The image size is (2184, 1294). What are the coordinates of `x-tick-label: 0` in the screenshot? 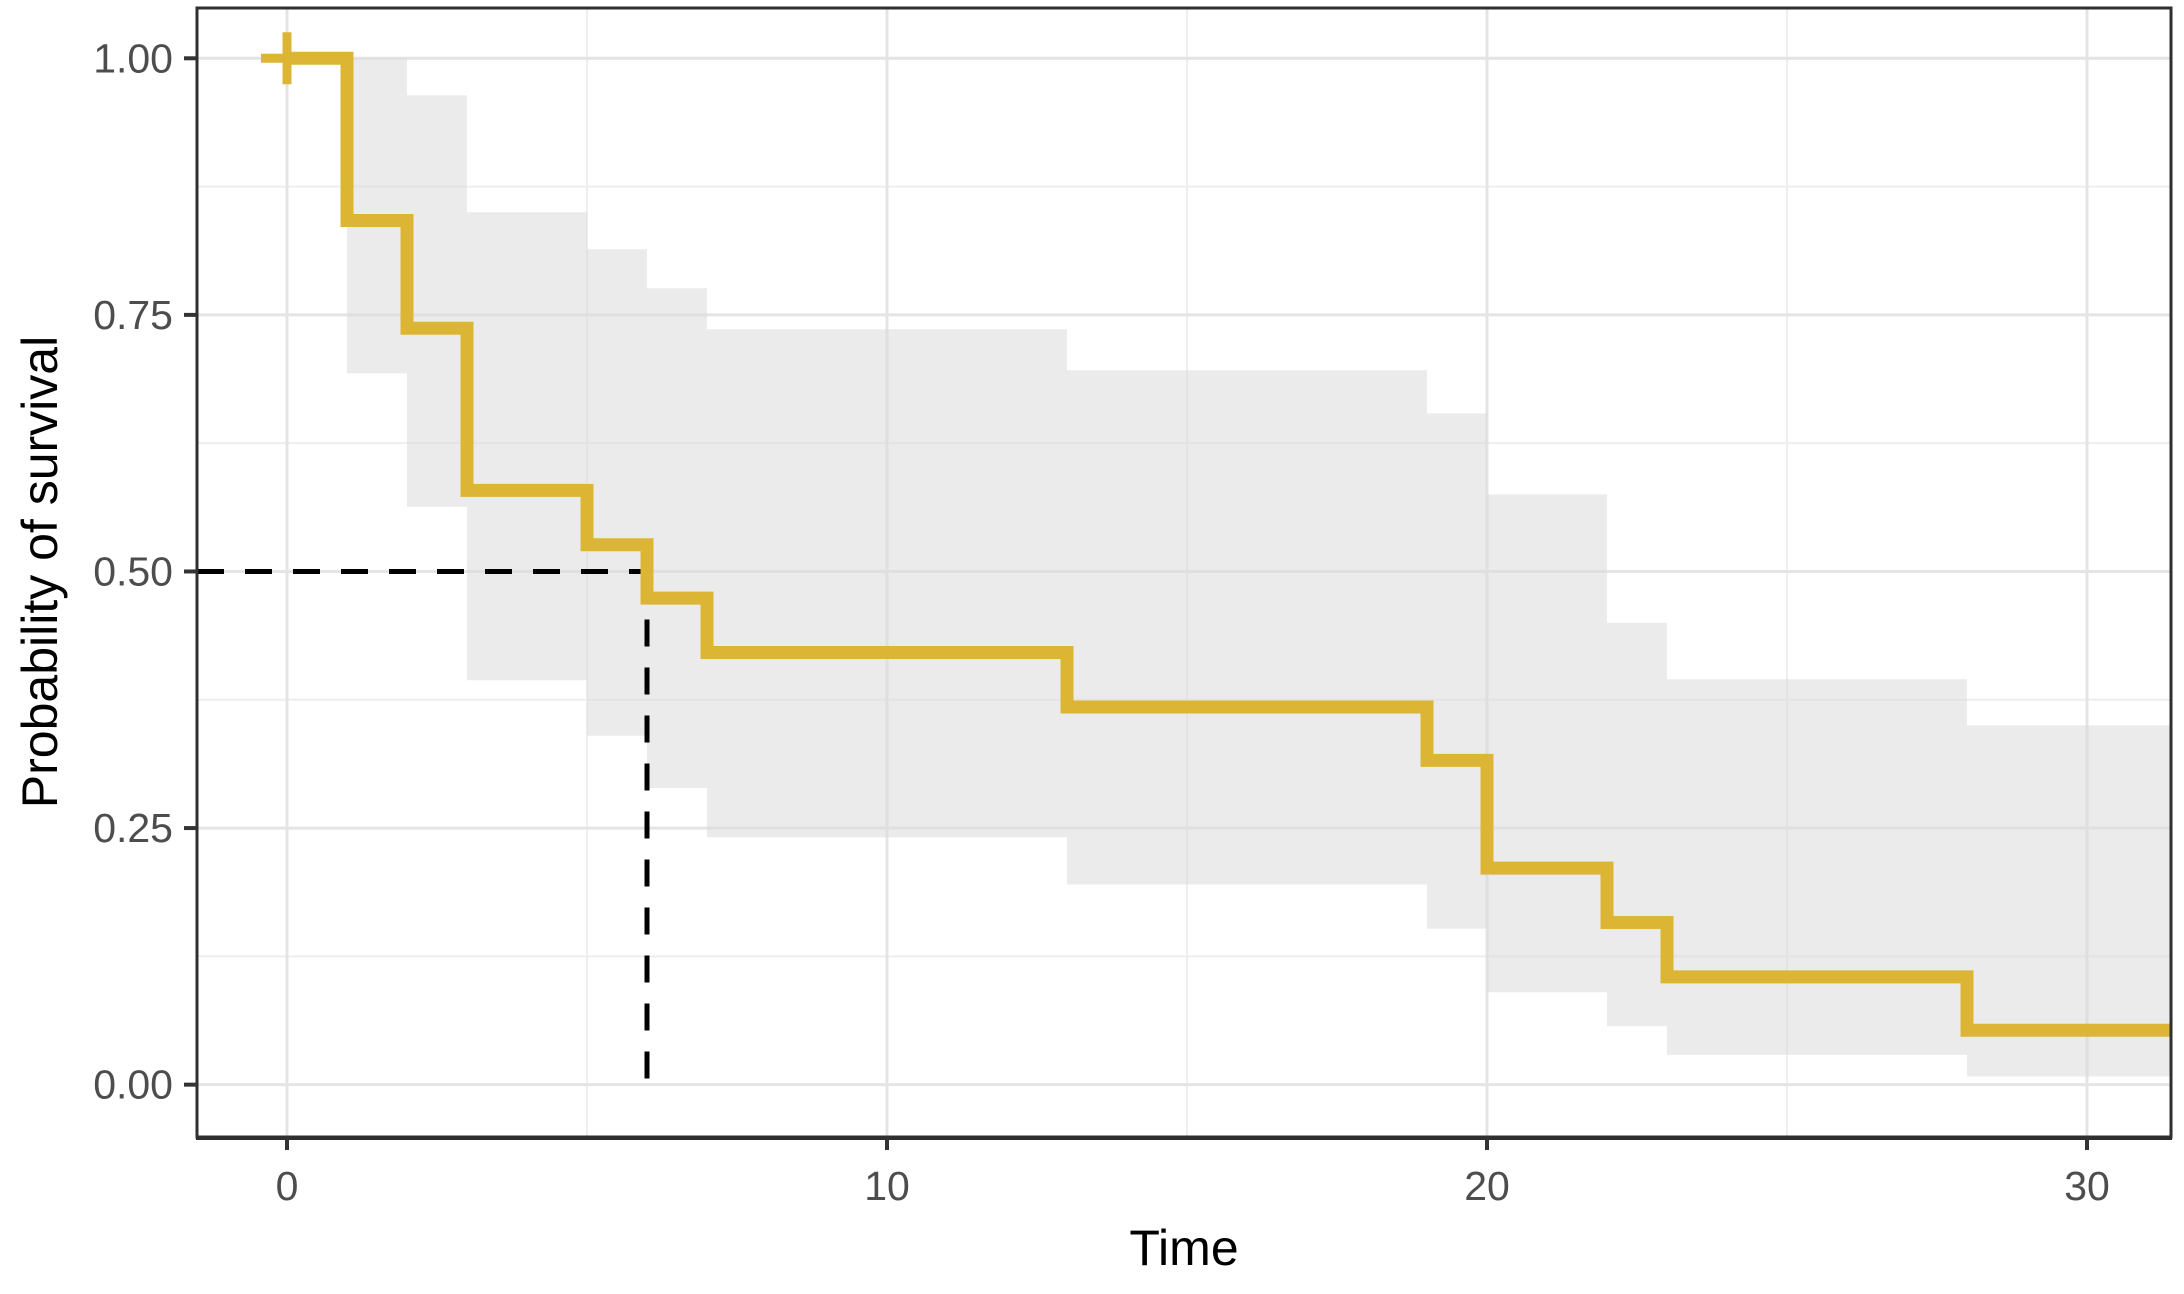 It's located at (287, 1186).